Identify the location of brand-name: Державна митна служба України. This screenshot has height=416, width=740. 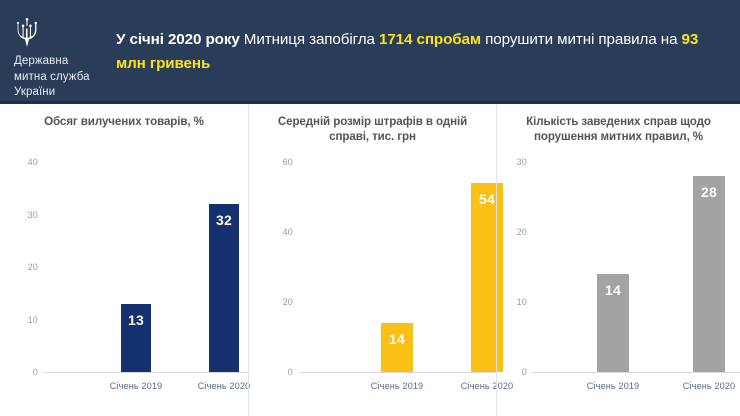
(62, 77).